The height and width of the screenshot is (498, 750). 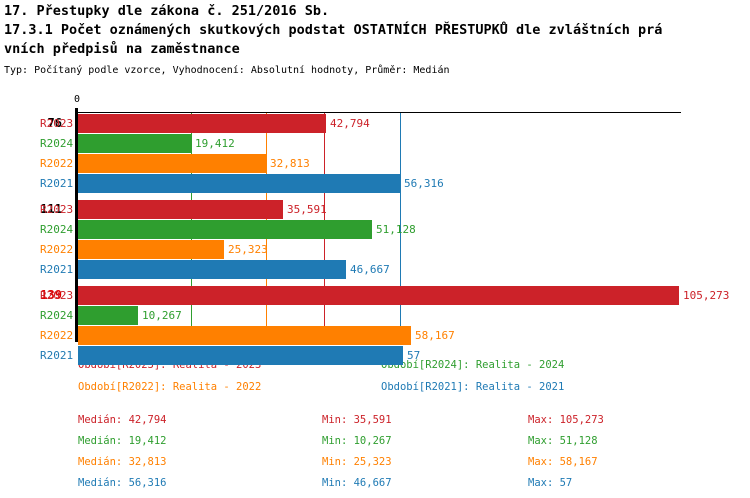 I want to click on bar-value-label: 19,412, so click(x=215, y=143).